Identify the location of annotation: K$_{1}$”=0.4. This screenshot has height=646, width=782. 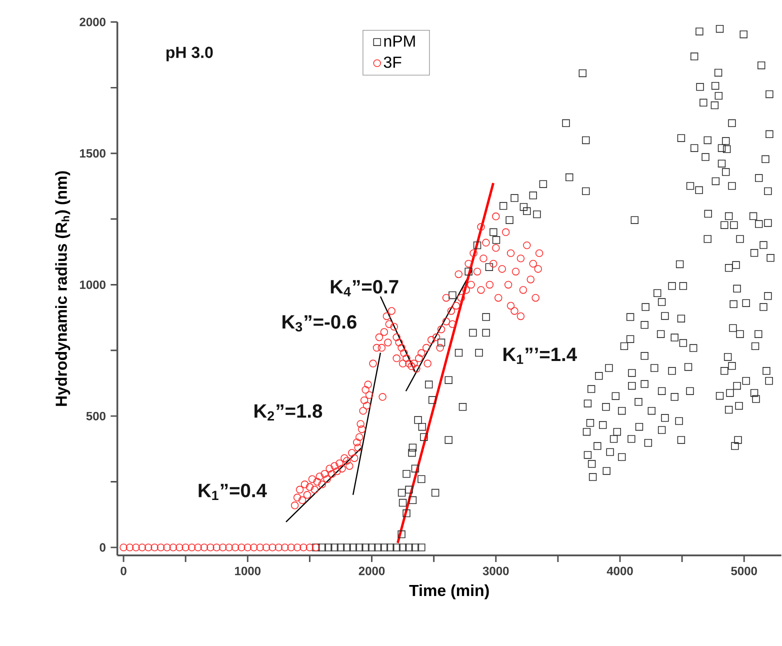
(232, 492).